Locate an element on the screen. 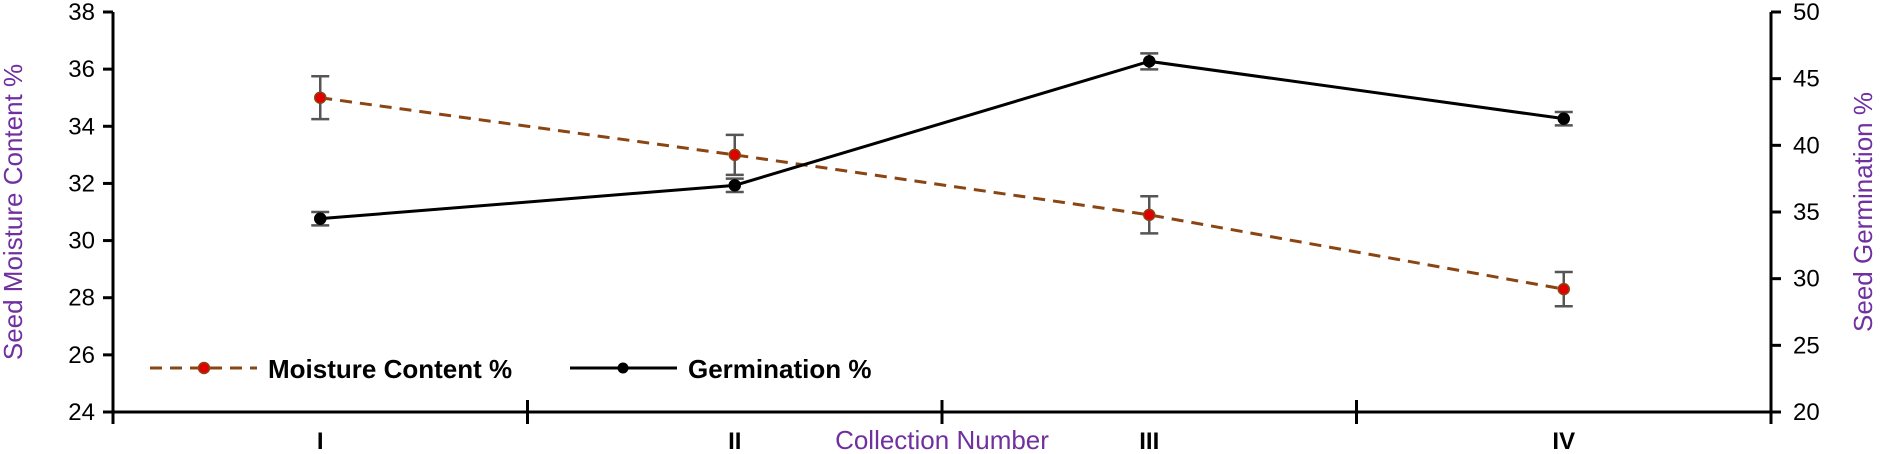 Image resolution: width=1892 pixels, height=454 pixels. x-axis: I II III IV is located at coordinates (942, 427).